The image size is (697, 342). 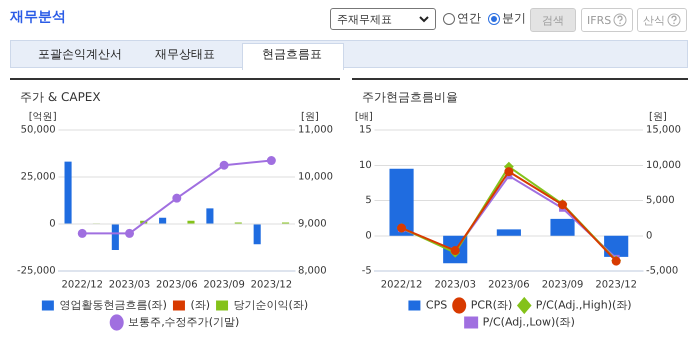 What do you see at coordinates (292, 54) in the screenshot?
I see `text: 현금흐름표` at bounding box center [292, 54].